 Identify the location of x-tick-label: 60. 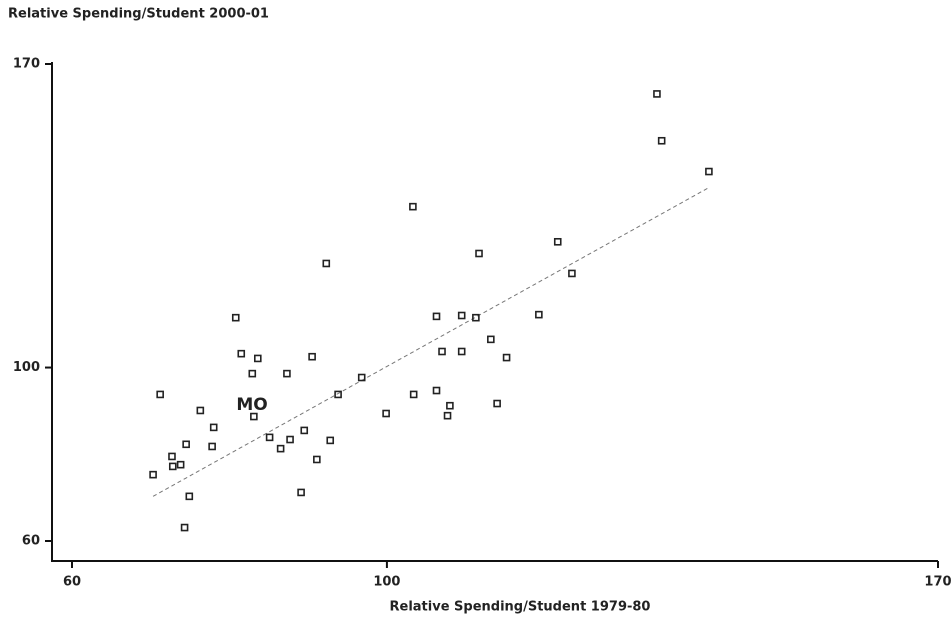
(72, 582).